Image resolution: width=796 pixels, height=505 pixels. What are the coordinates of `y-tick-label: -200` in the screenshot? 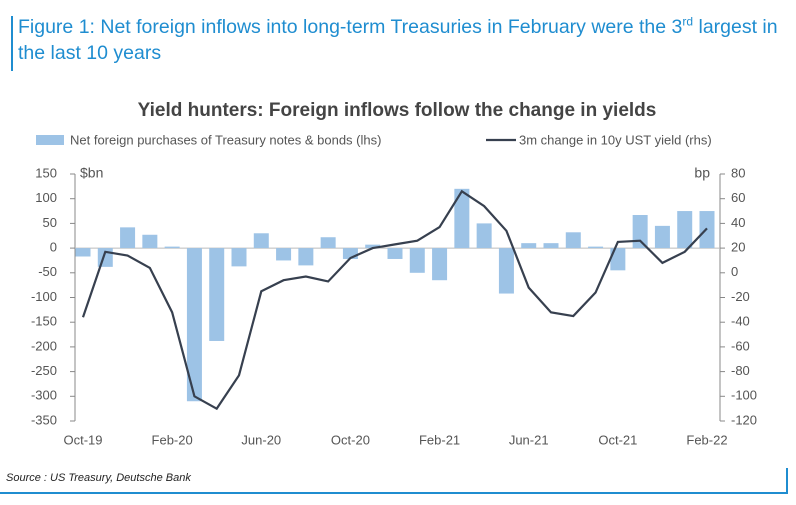 It's located at (44, 345).